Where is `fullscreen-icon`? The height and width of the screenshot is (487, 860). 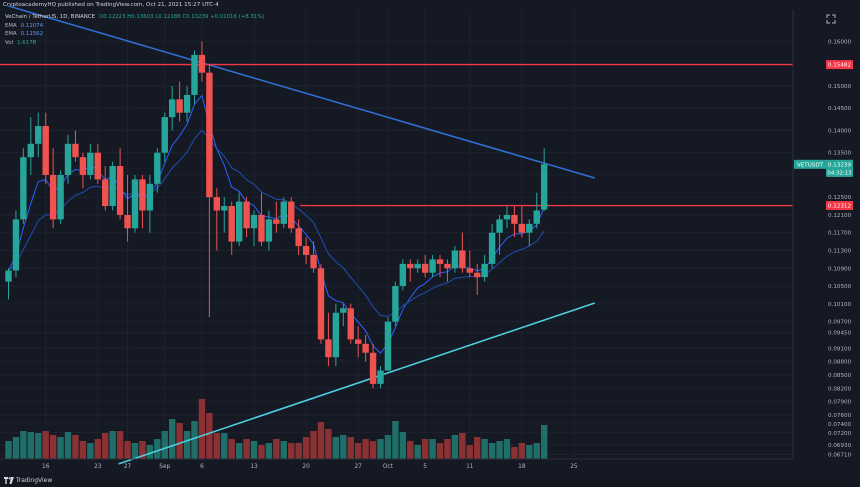
fullscreen-icon is located at coordinates (831, 19).